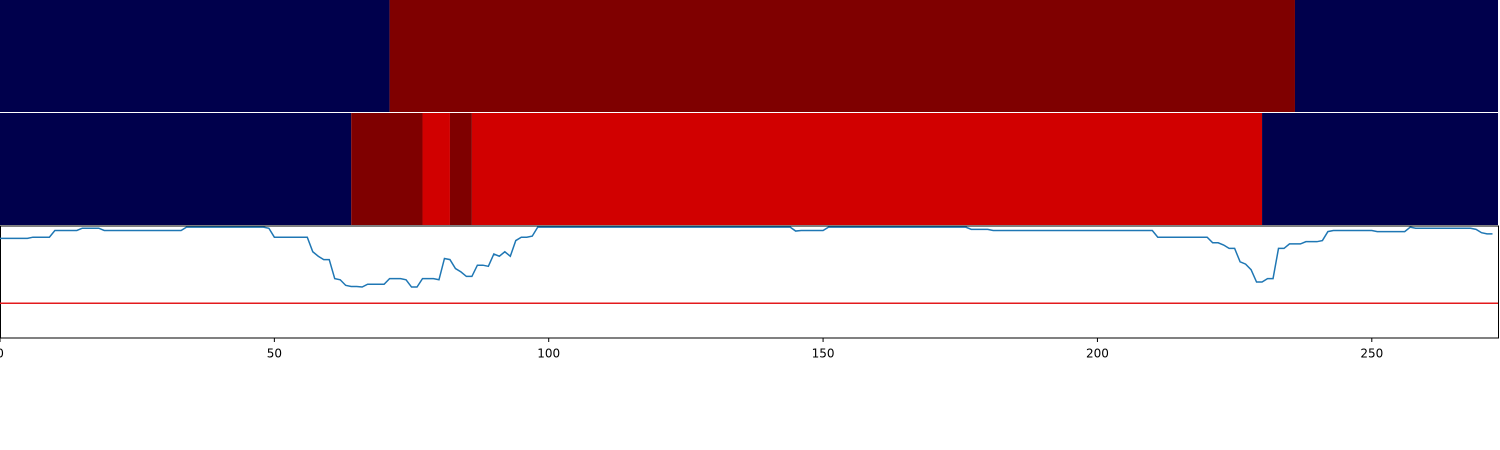  Describe the element at coordinates (1097, 354) in the screenshot. I see `x-tick-label: 200` at that location.